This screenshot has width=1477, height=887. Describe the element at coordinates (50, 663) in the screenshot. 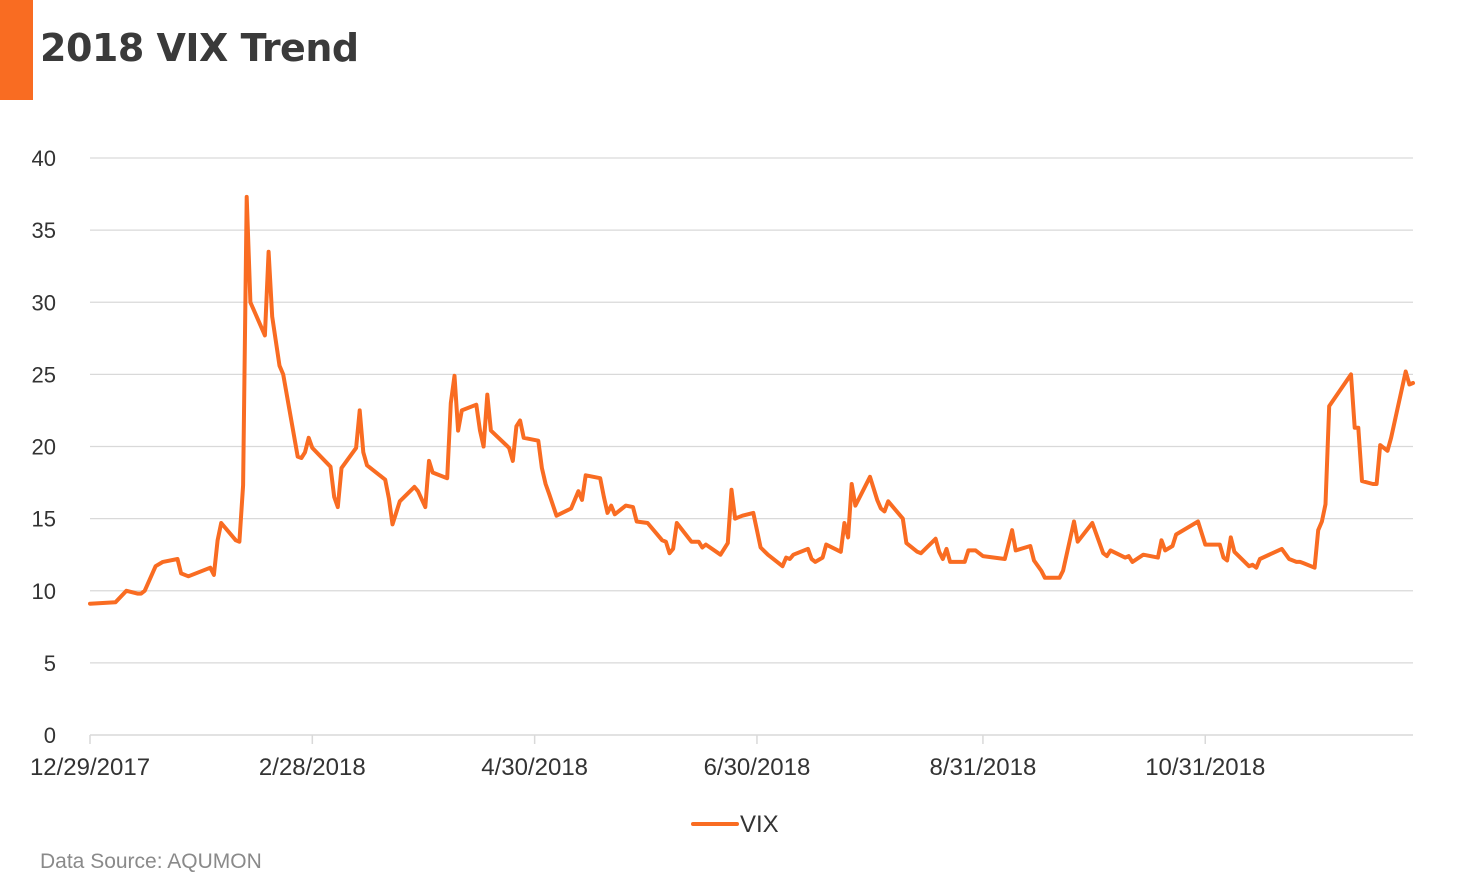

I see `y-tick-label: 5` at that location.